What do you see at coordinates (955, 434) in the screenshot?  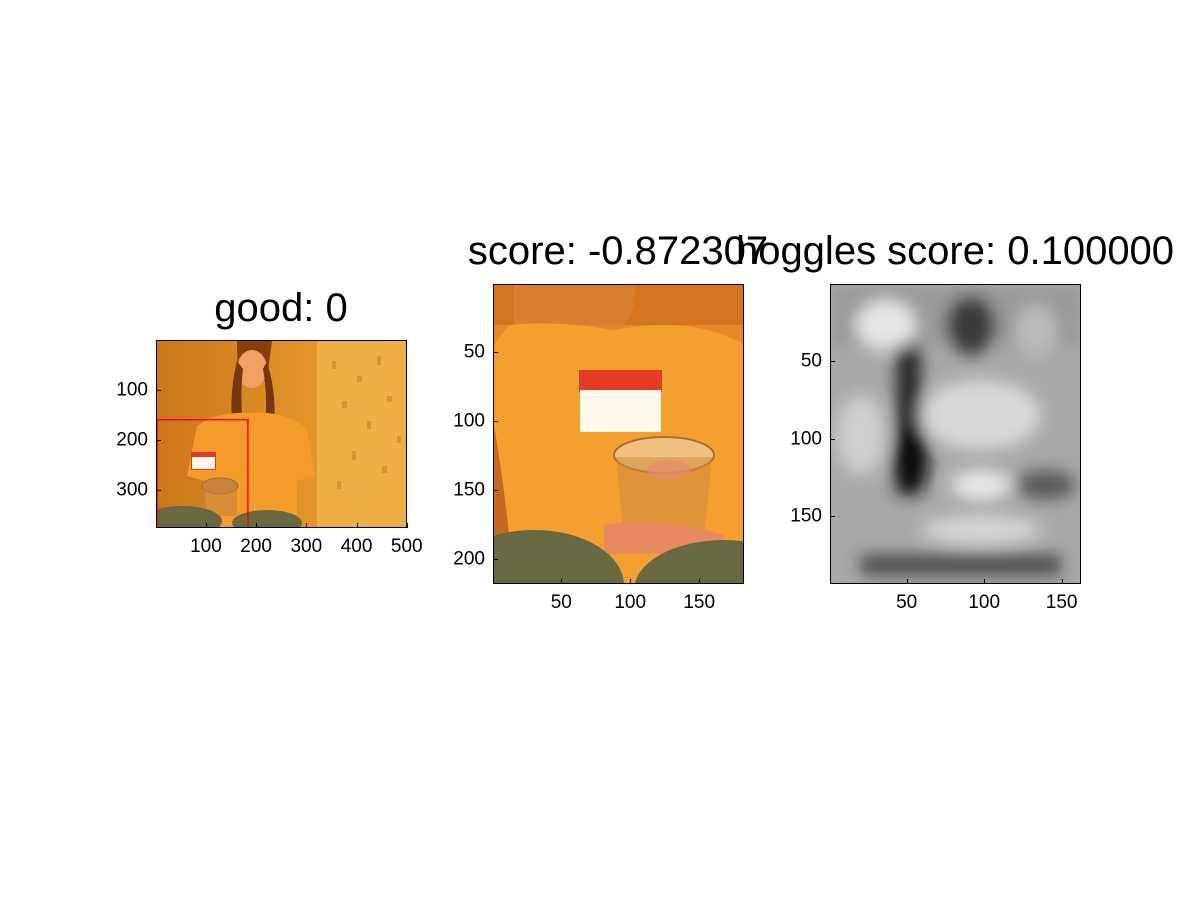 I see `image-panel-hoggles` at bounding box center [955, 434].